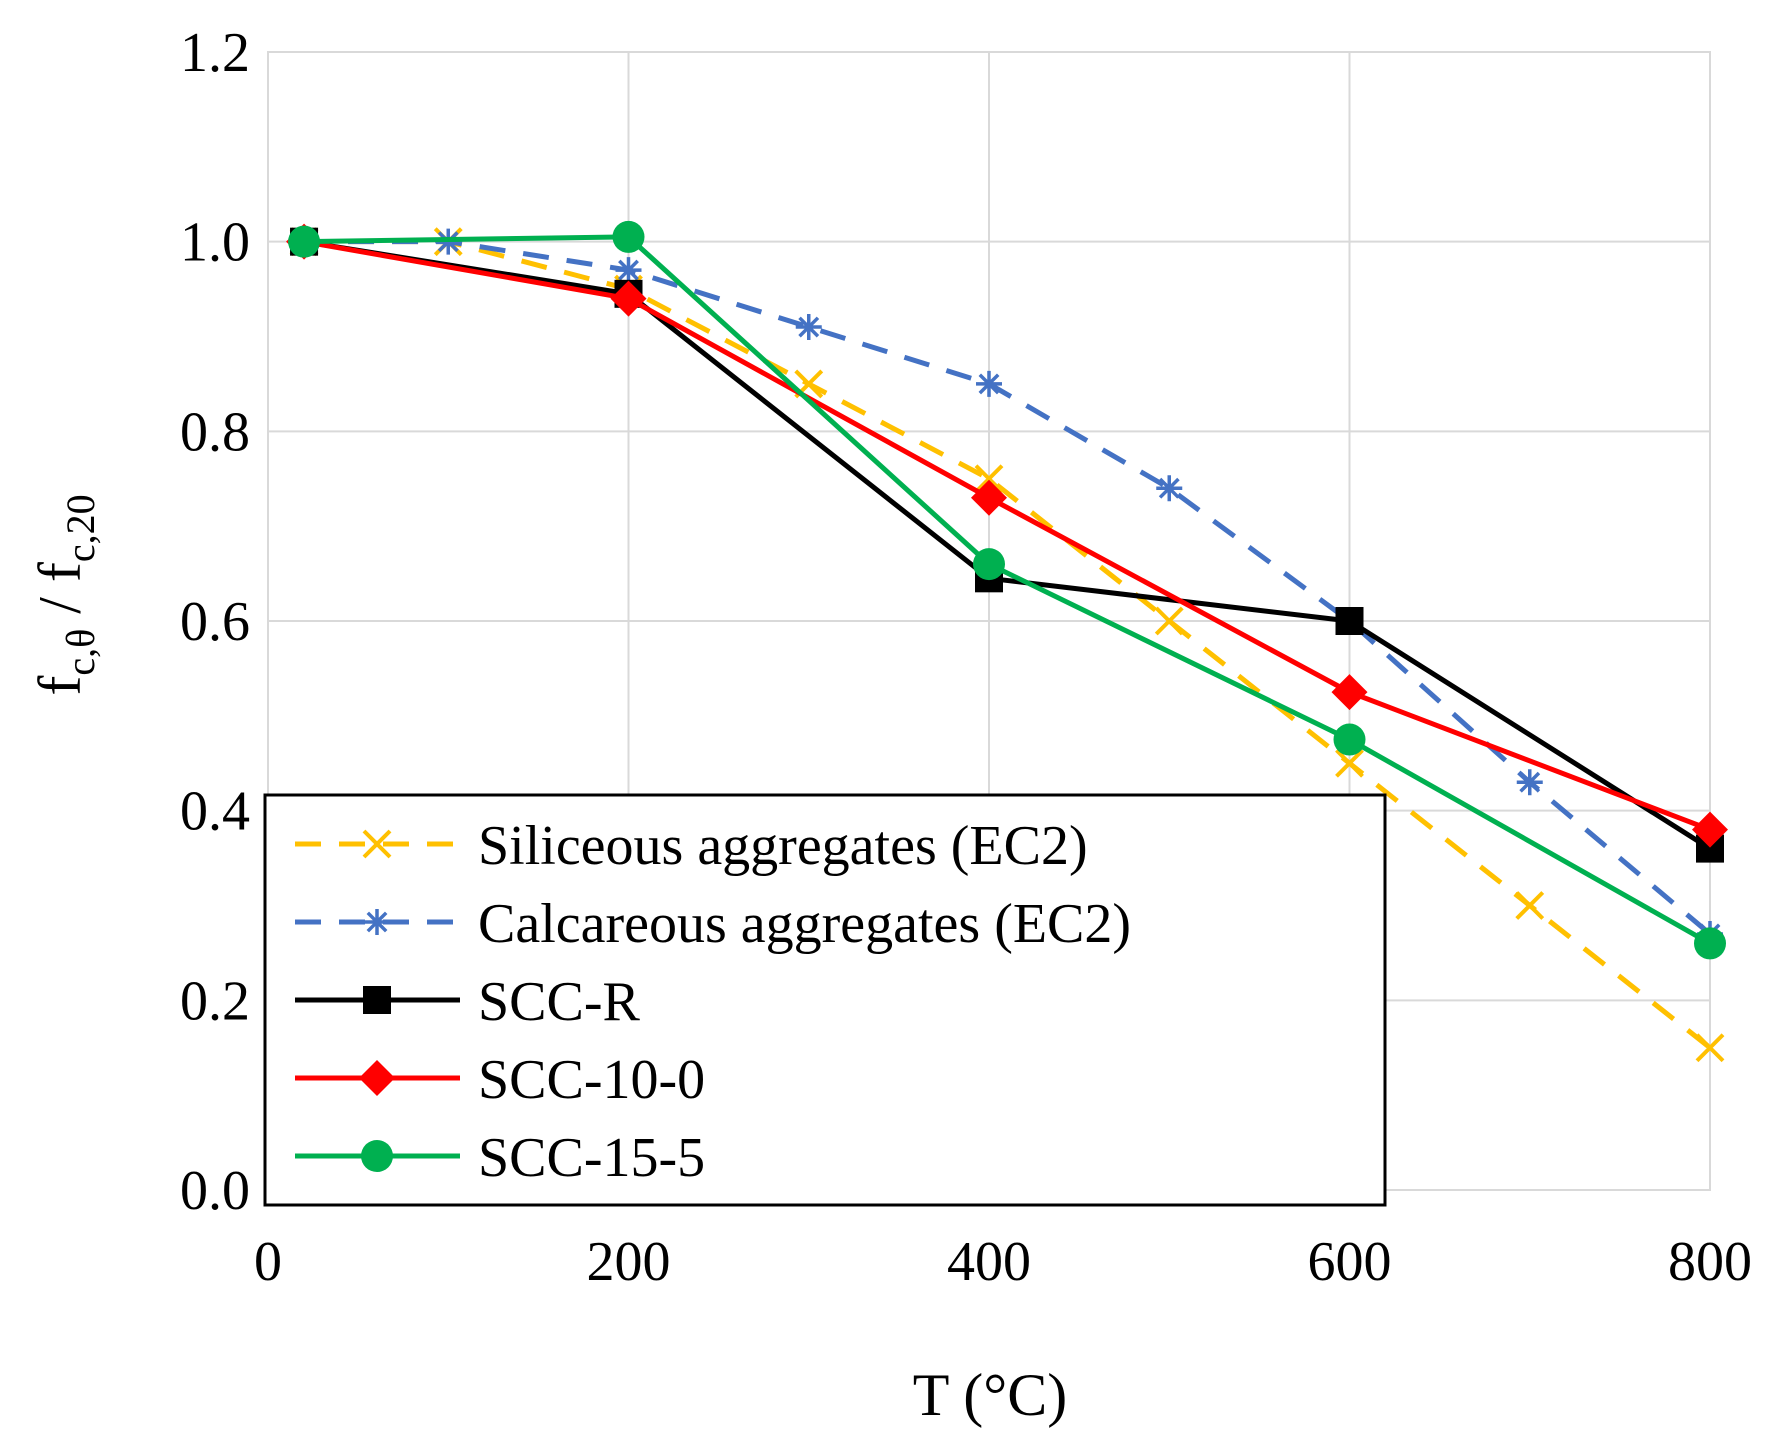 This screenshot has height=1446, width=1784. Describe the element at coordinates (60, 686) in the screenshot. I see `y-axis-title-base1: f` at that location.